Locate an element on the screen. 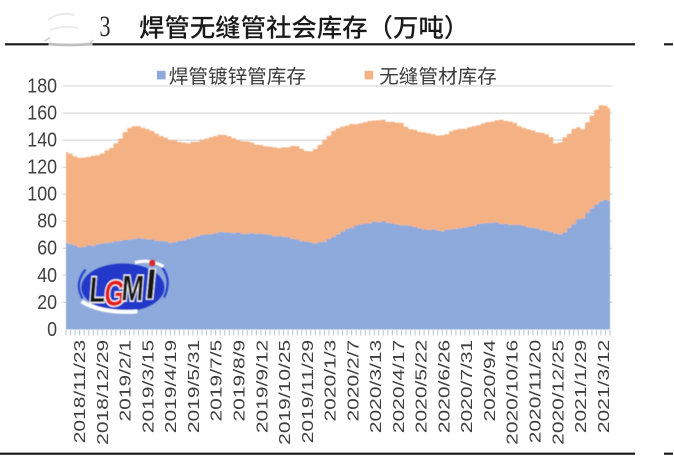  svg-text: 40 is located at coordinates (47, 275).